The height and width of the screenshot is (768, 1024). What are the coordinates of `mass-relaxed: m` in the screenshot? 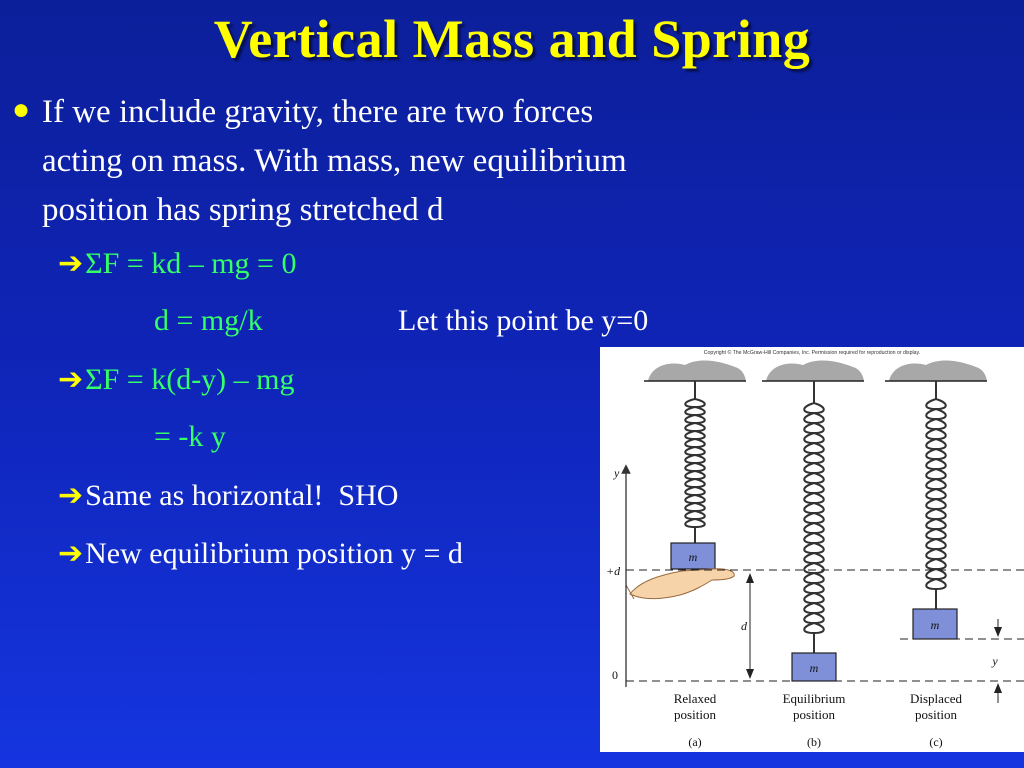 It's located at (693, 556).